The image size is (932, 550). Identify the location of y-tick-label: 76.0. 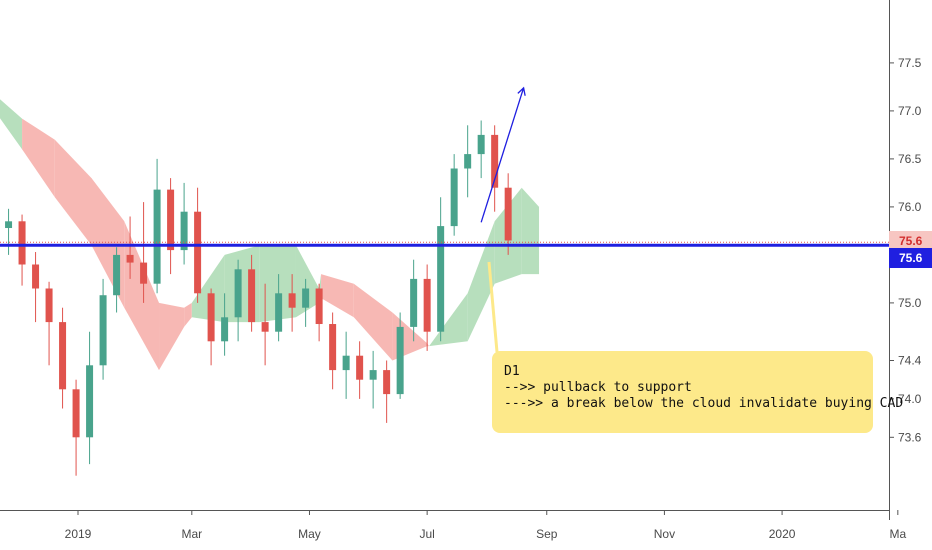
(910, 207).